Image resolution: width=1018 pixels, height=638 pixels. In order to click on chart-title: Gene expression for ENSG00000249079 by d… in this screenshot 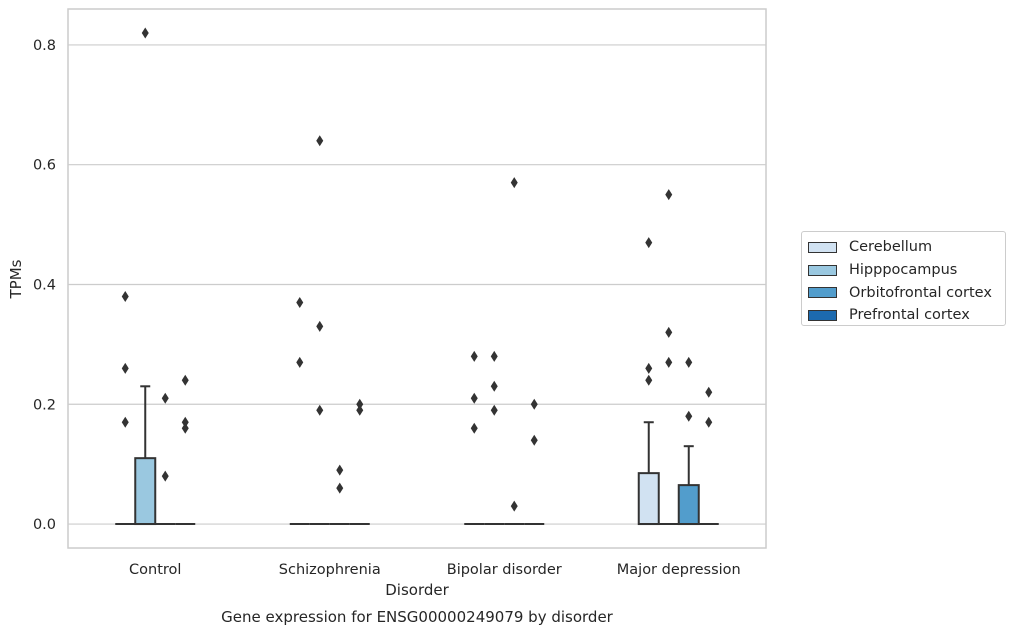, I will do `click(417, 617)`.